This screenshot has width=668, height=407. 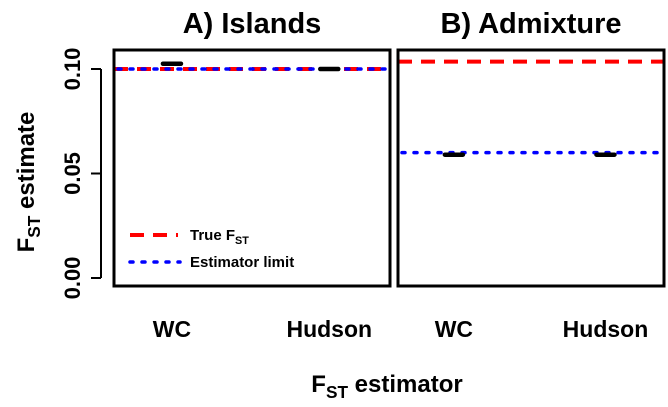 What do you see at coordinates (242, 262) in the screenshot?
I see `legend-estimator-limit-label: Estimator limit` at bounding box center [242, 262].